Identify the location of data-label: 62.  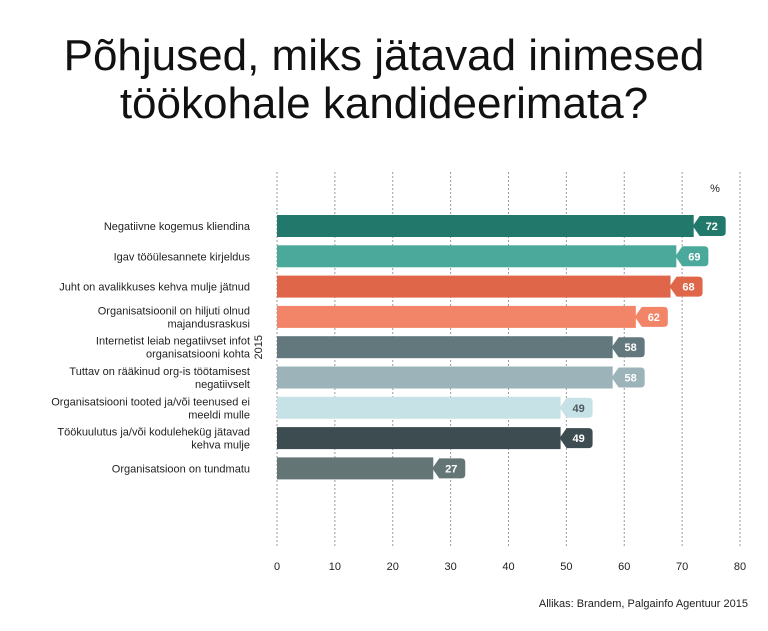
(654, 318).